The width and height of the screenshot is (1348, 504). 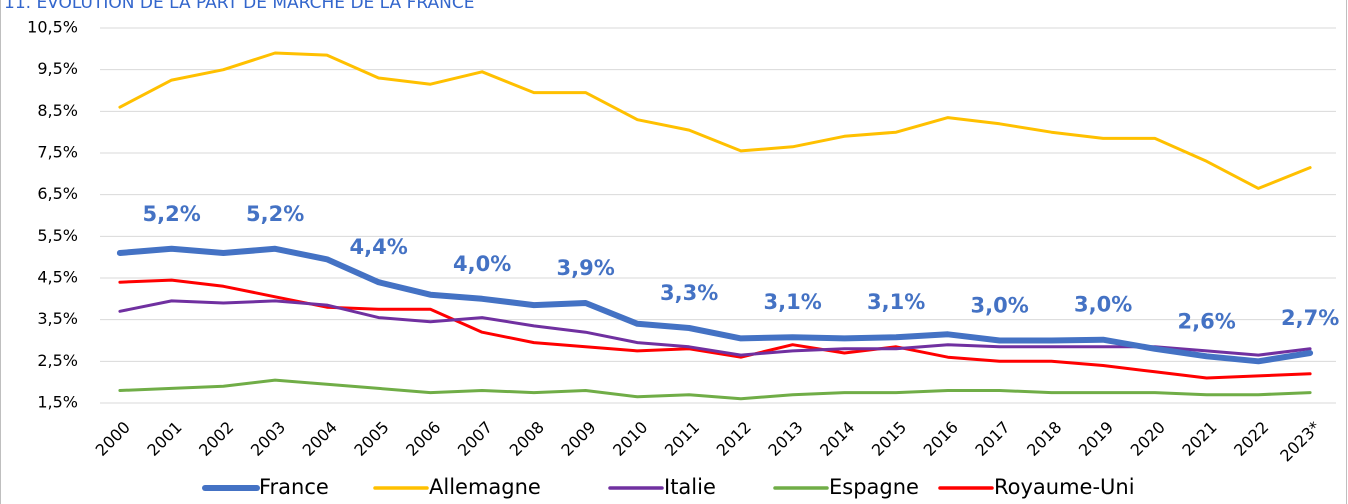 What do you see at coordinates (379, 247) in the screenshot?
I see `data-label: 4,4%` at bounding box center [379, 247].